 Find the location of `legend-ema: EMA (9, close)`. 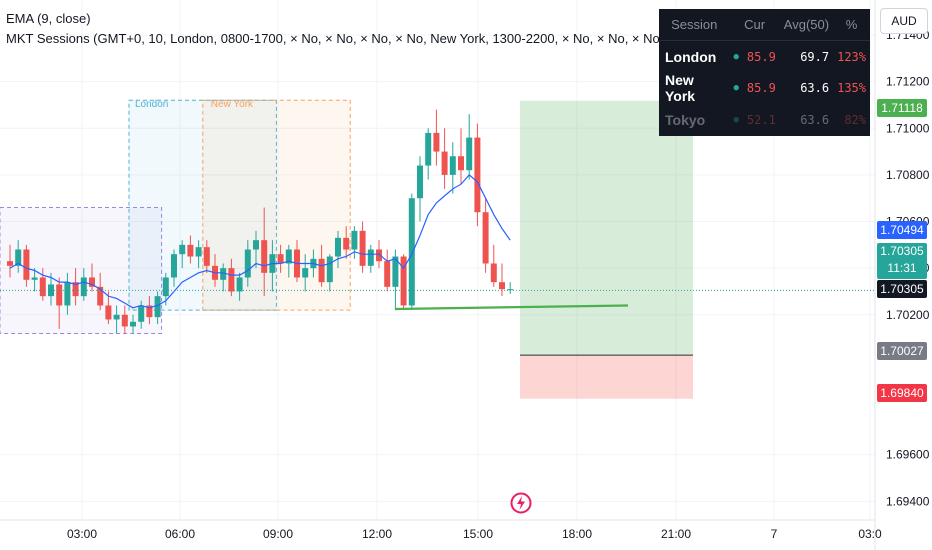

legend-ema: EMA (9, close) is located at coordinates (48, 18).